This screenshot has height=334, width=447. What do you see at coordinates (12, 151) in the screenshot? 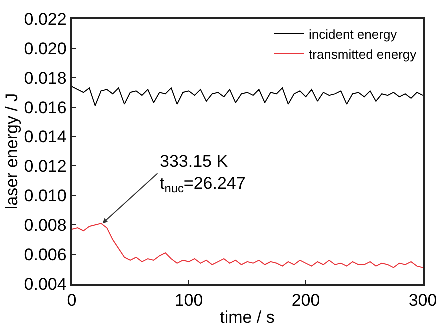
I see `y-axis-title: laser energy / J` at bounding box center [12, 151].